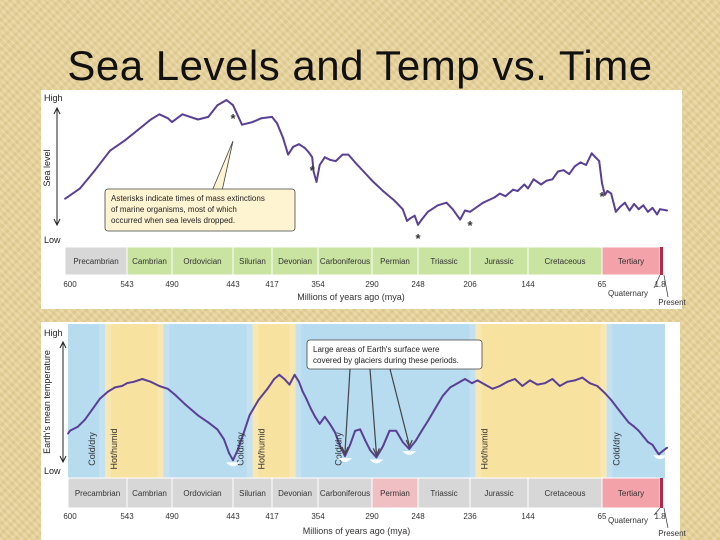 This screenshot has width=720, height=540. What do you see at coordinates (418, 516) in the screenshot?
I see `temp-tick-label: 248` at bounding box center [418, 516].